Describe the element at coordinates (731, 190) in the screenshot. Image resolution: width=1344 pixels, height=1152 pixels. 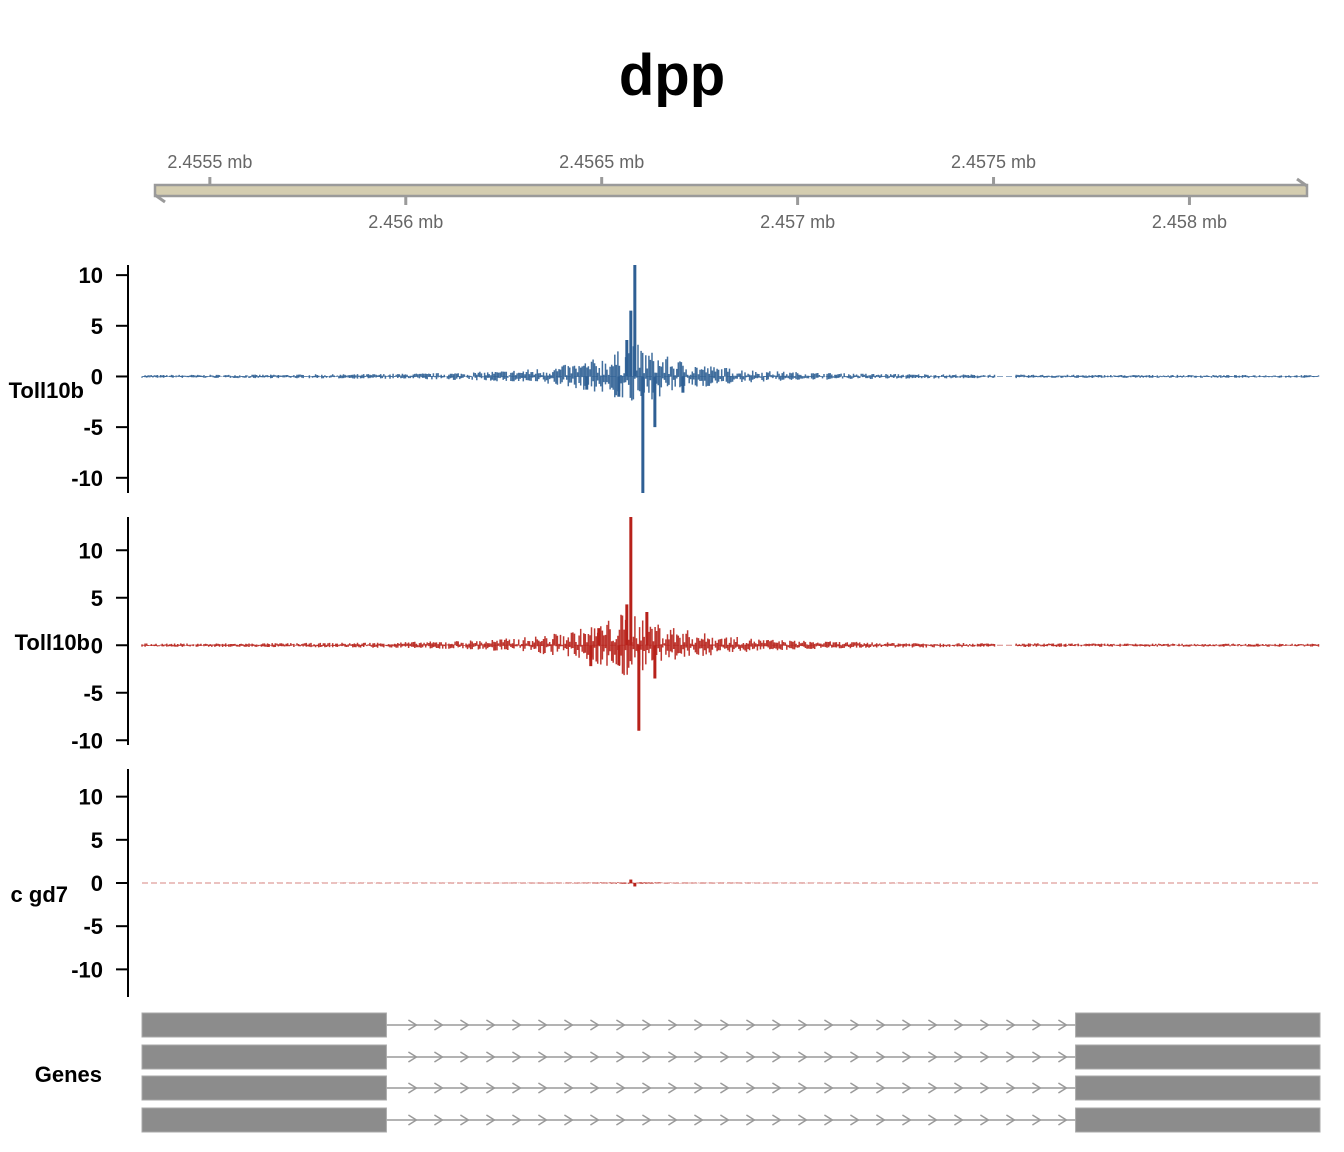
I see `axis-bar` at that location.